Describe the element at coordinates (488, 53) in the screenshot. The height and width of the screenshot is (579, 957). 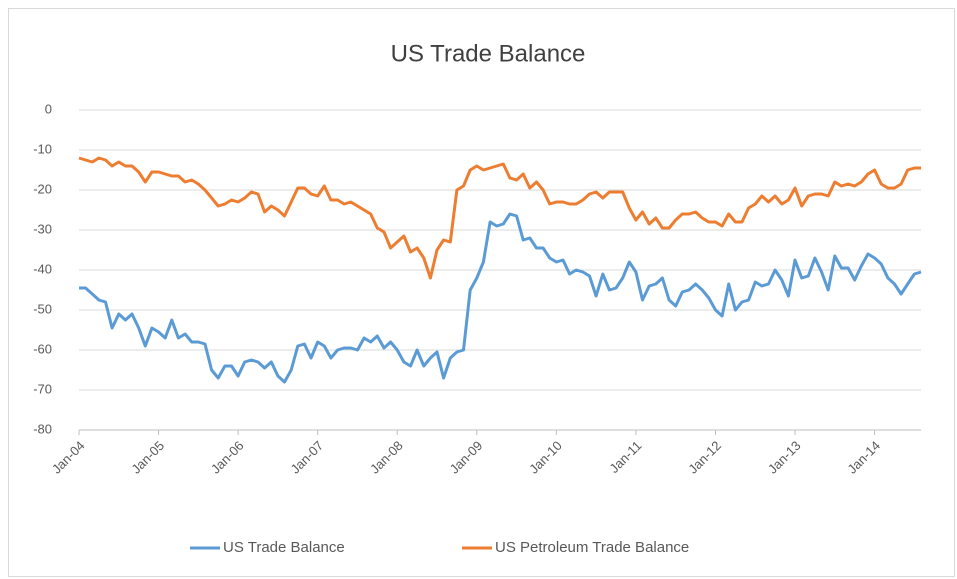
I see `chart-title: US Trade Balance` at that location.